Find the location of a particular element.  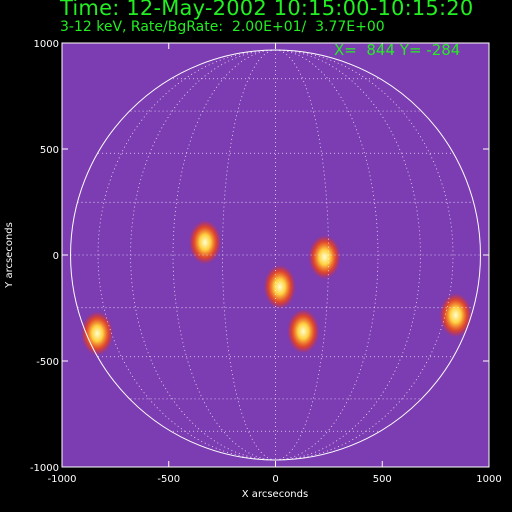

x-tick-label: 1000 is located at coordinates (488, 479).